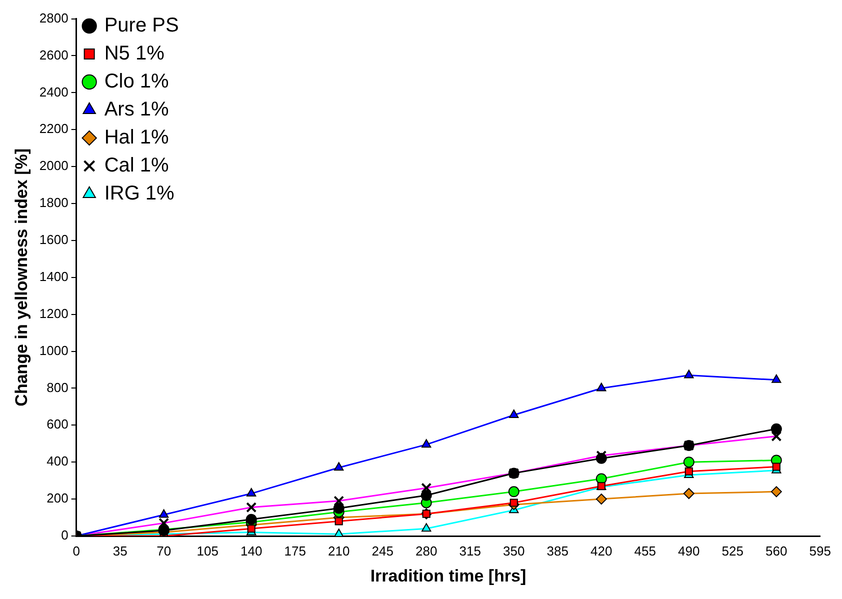  What do you see at coordinates (53, 276) in the screenshot?
I see `y-tick-label: 1400` at bounding box center [53, 276].